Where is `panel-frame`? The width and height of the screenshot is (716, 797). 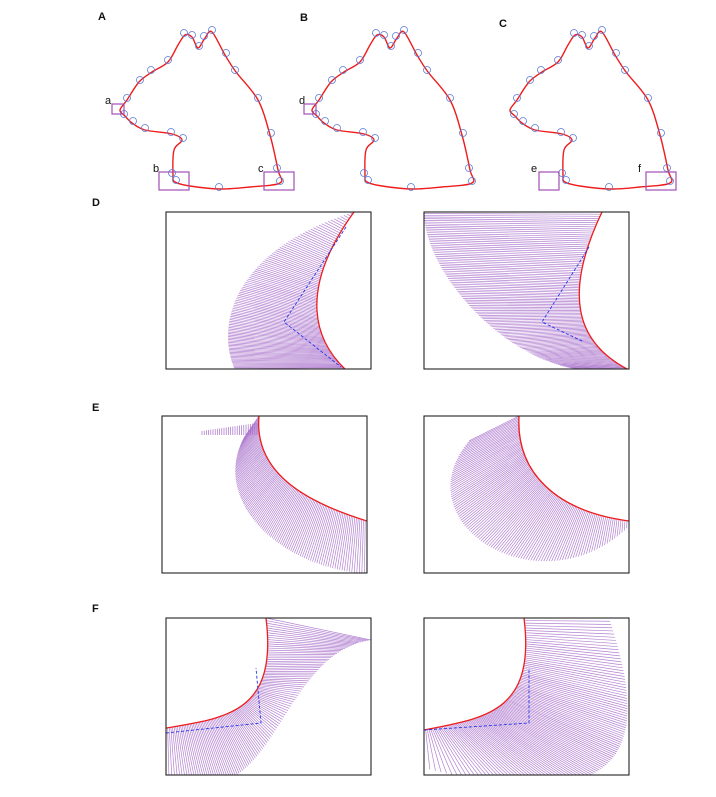
panel-frame is located at coordinates (526, 494).